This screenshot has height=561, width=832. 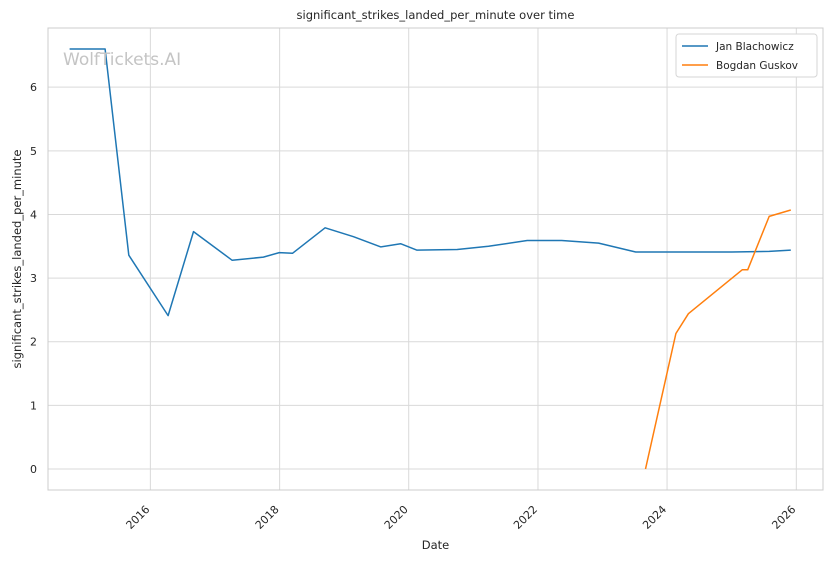 I want to click on legend: Jan Blachowicz Bogdan Guskov, so click(x=746, y=55).